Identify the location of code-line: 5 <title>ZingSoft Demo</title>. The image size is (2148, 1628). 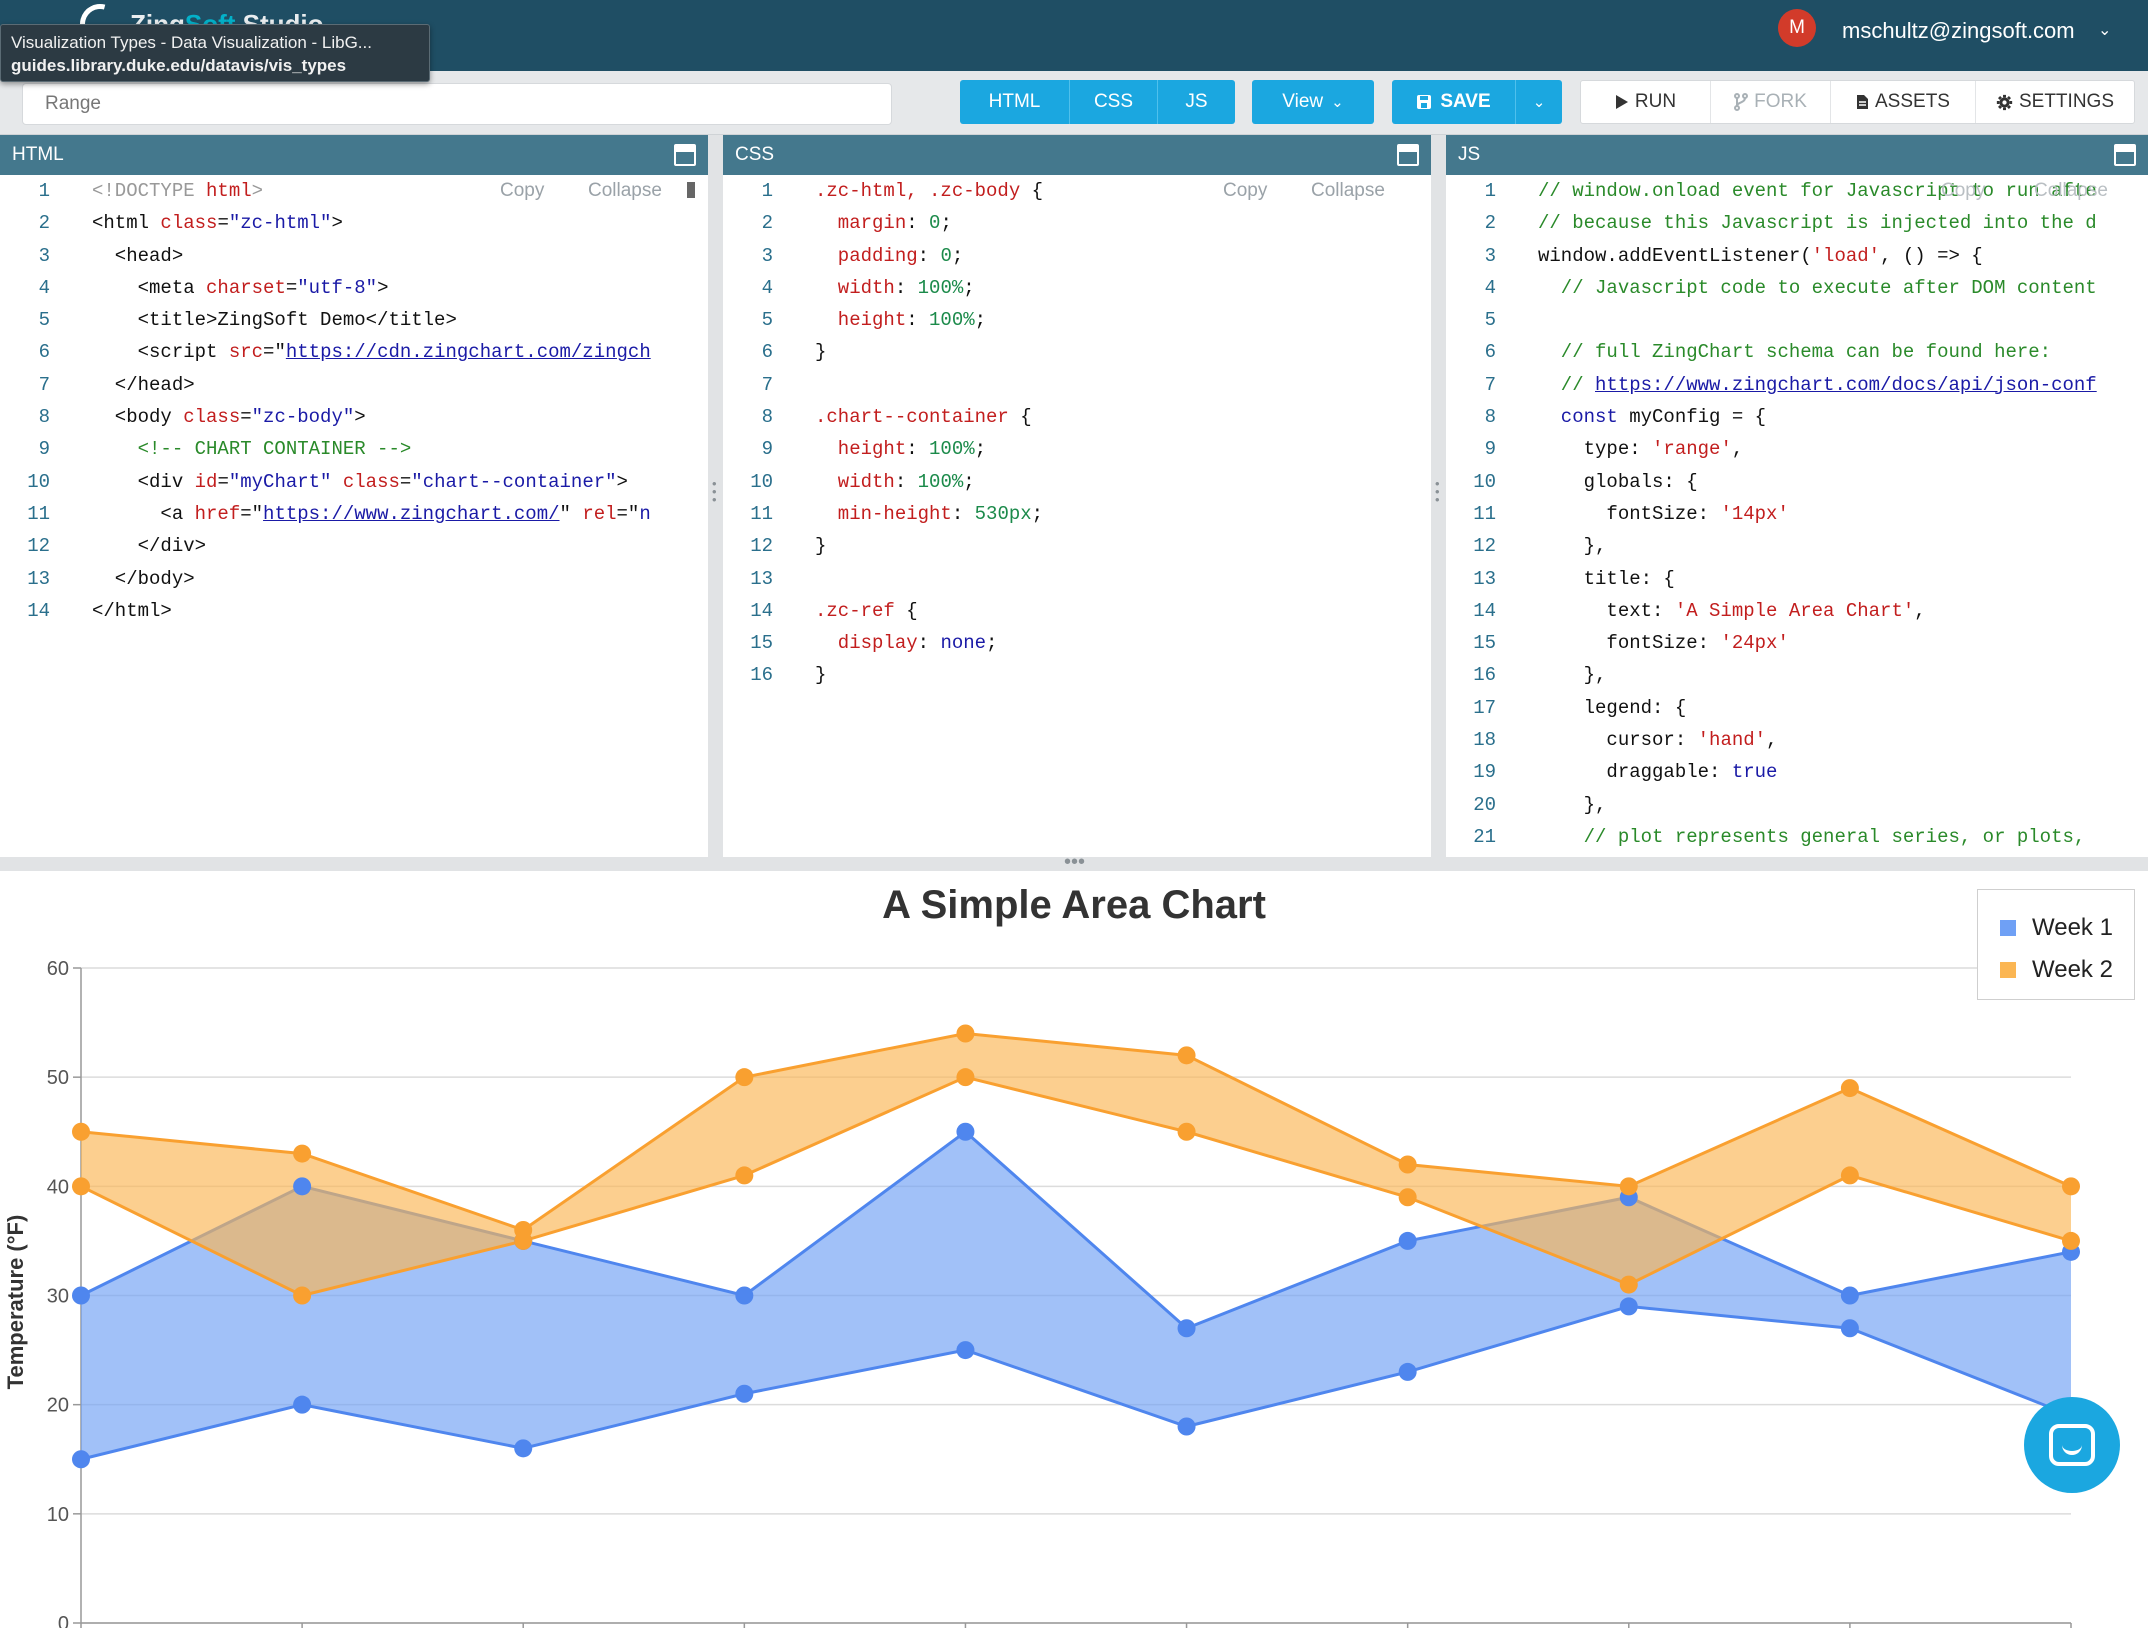
(354, 320).